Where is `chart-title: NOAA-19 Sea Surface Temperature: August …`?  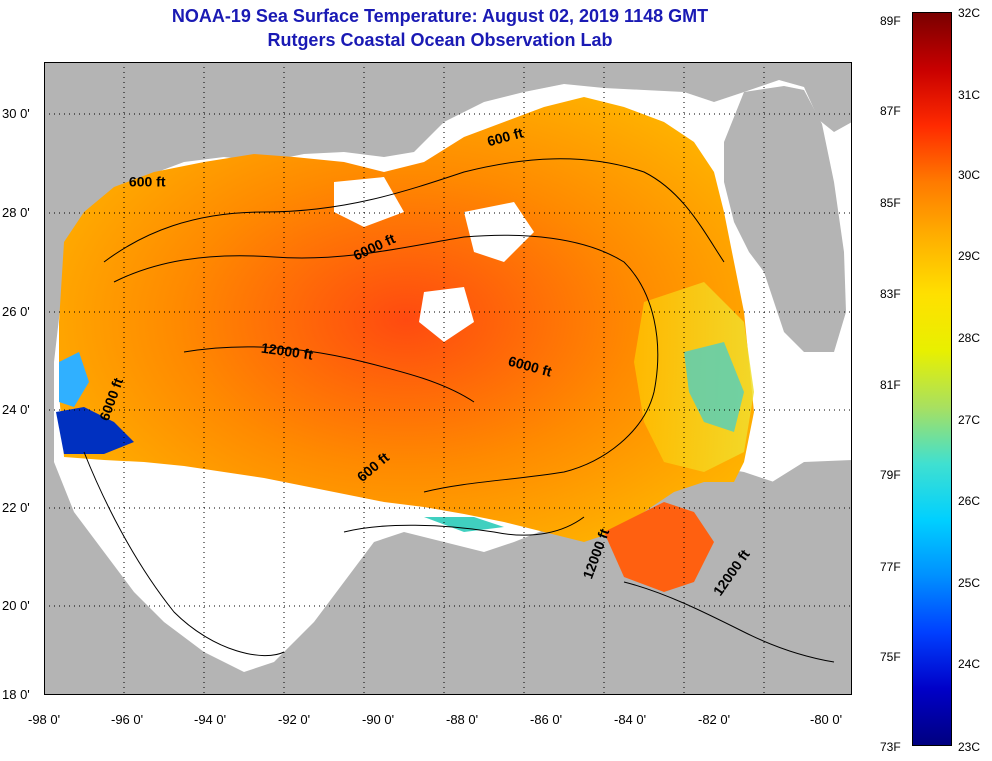
chart-title: NOAA-19 Sea Surface Temperature: August … is located at coordinates (440, 16).